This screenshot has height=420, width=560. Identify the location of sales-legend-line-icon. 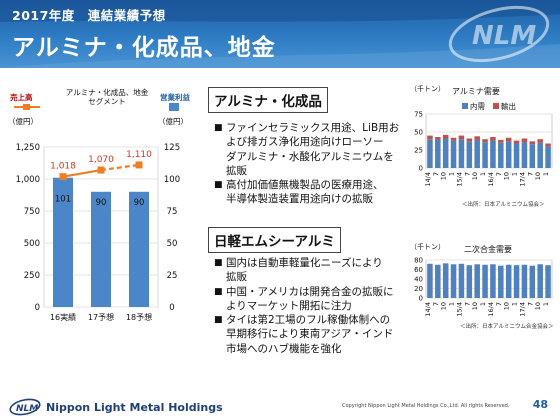
(27, 107).